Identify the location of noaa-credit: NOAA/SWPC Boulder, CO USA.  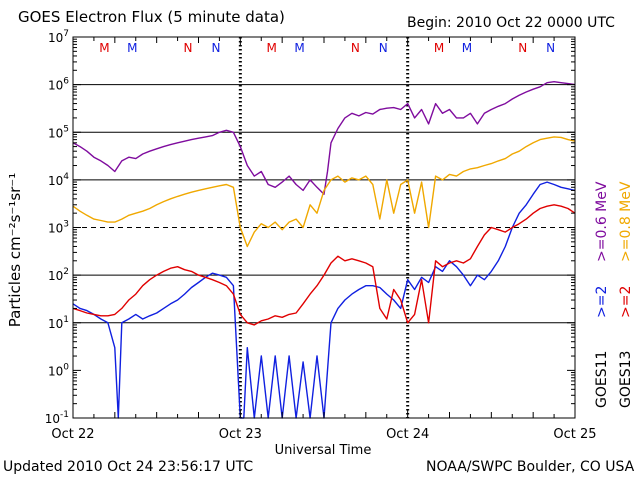
(530, 467).